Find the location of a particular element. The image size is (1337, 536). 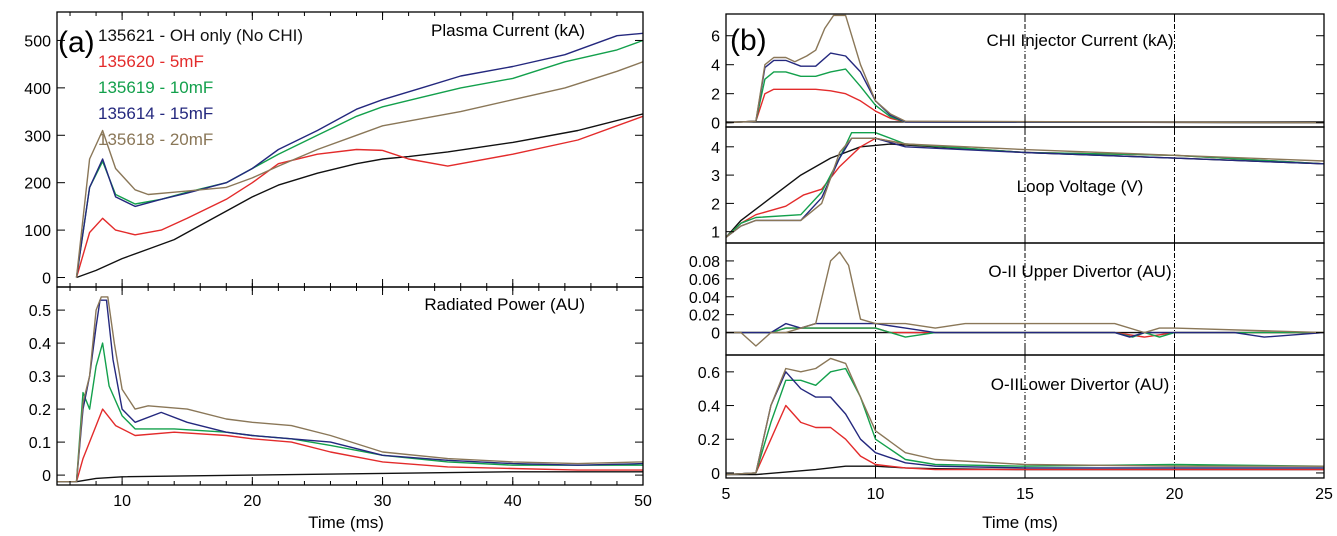

y-tick-label: 0.04 is located at coordinates (704, 298).